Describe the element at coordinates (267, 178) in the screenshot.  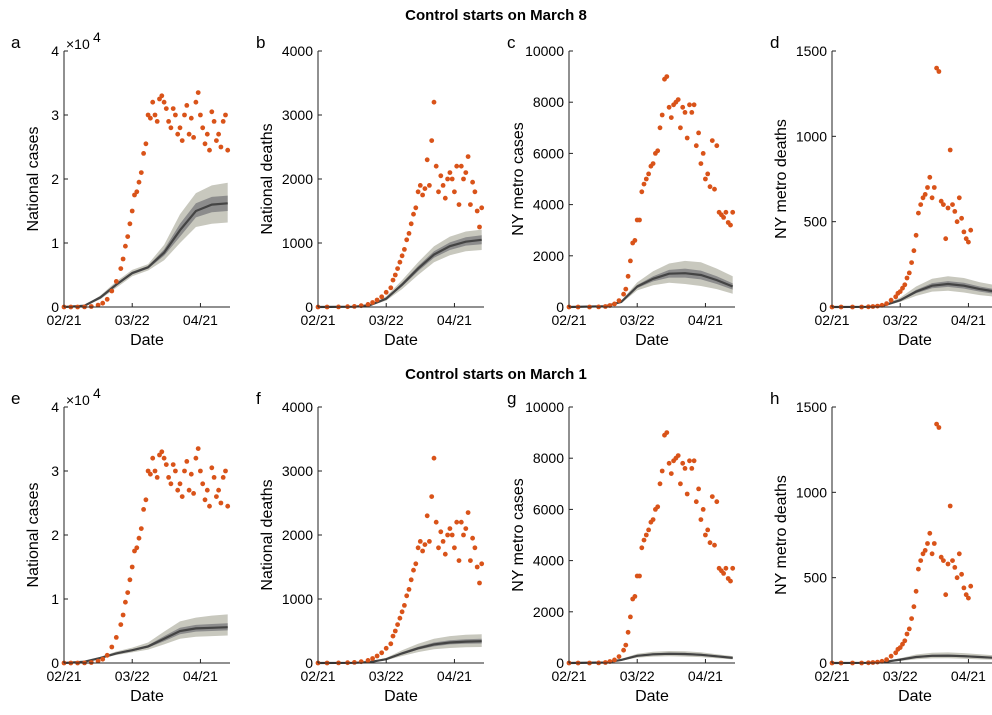
I see `y-axis-label: National deaths` at that location.